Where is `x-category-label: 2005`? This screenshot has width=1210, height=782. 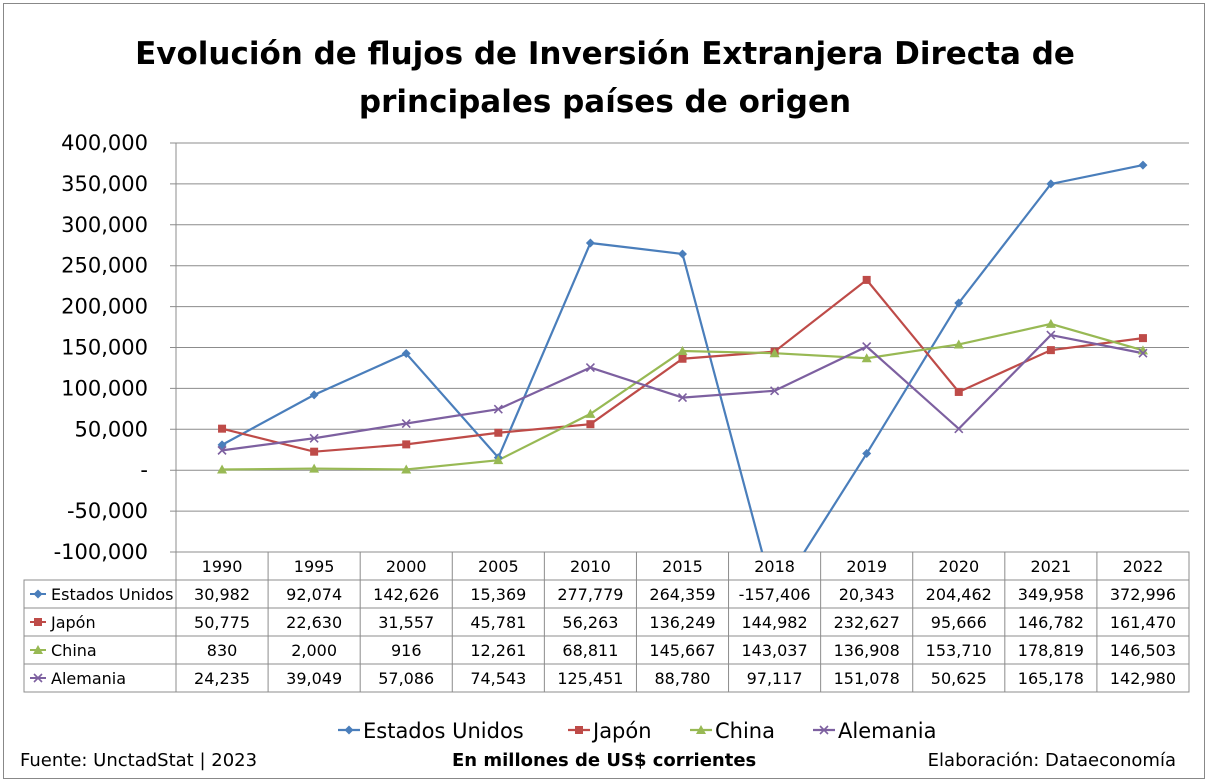
x-category-label: 2005 is located at coordinates (498, 566).